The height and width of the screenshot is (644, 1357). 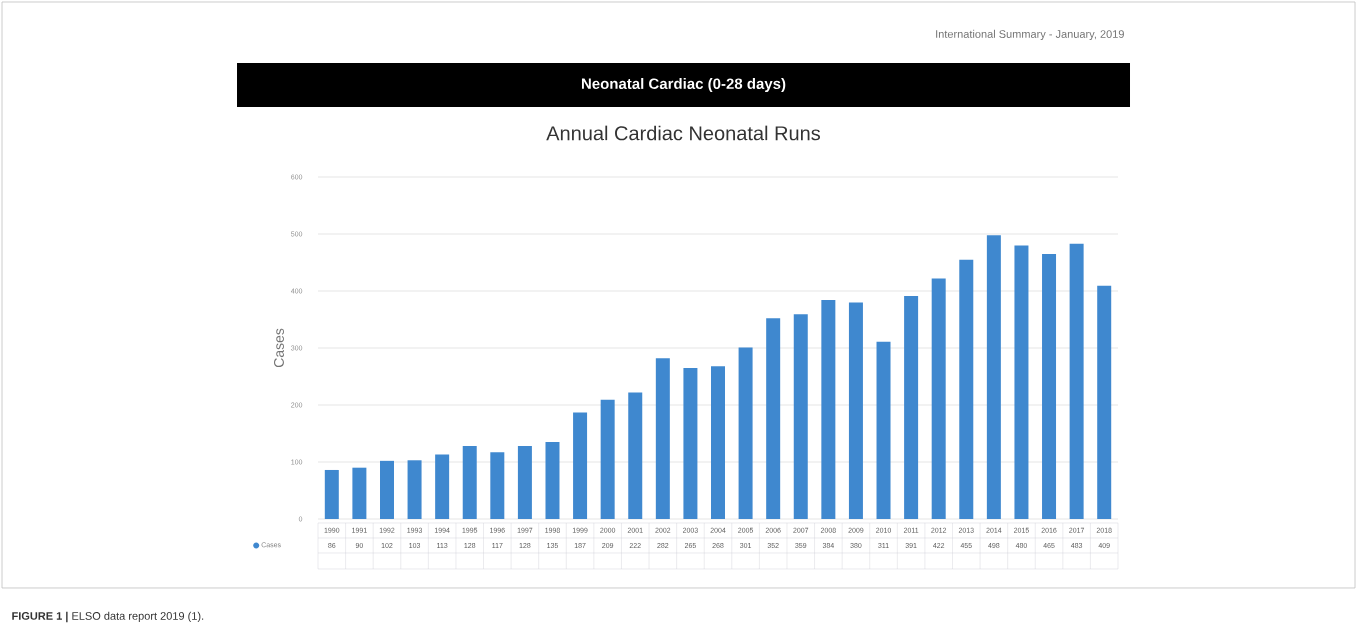 What do you see at coordinates (1030, 35) in the screenshot?
I see `text: International Summary - January, 2019` at bounding box center [1030, 35].